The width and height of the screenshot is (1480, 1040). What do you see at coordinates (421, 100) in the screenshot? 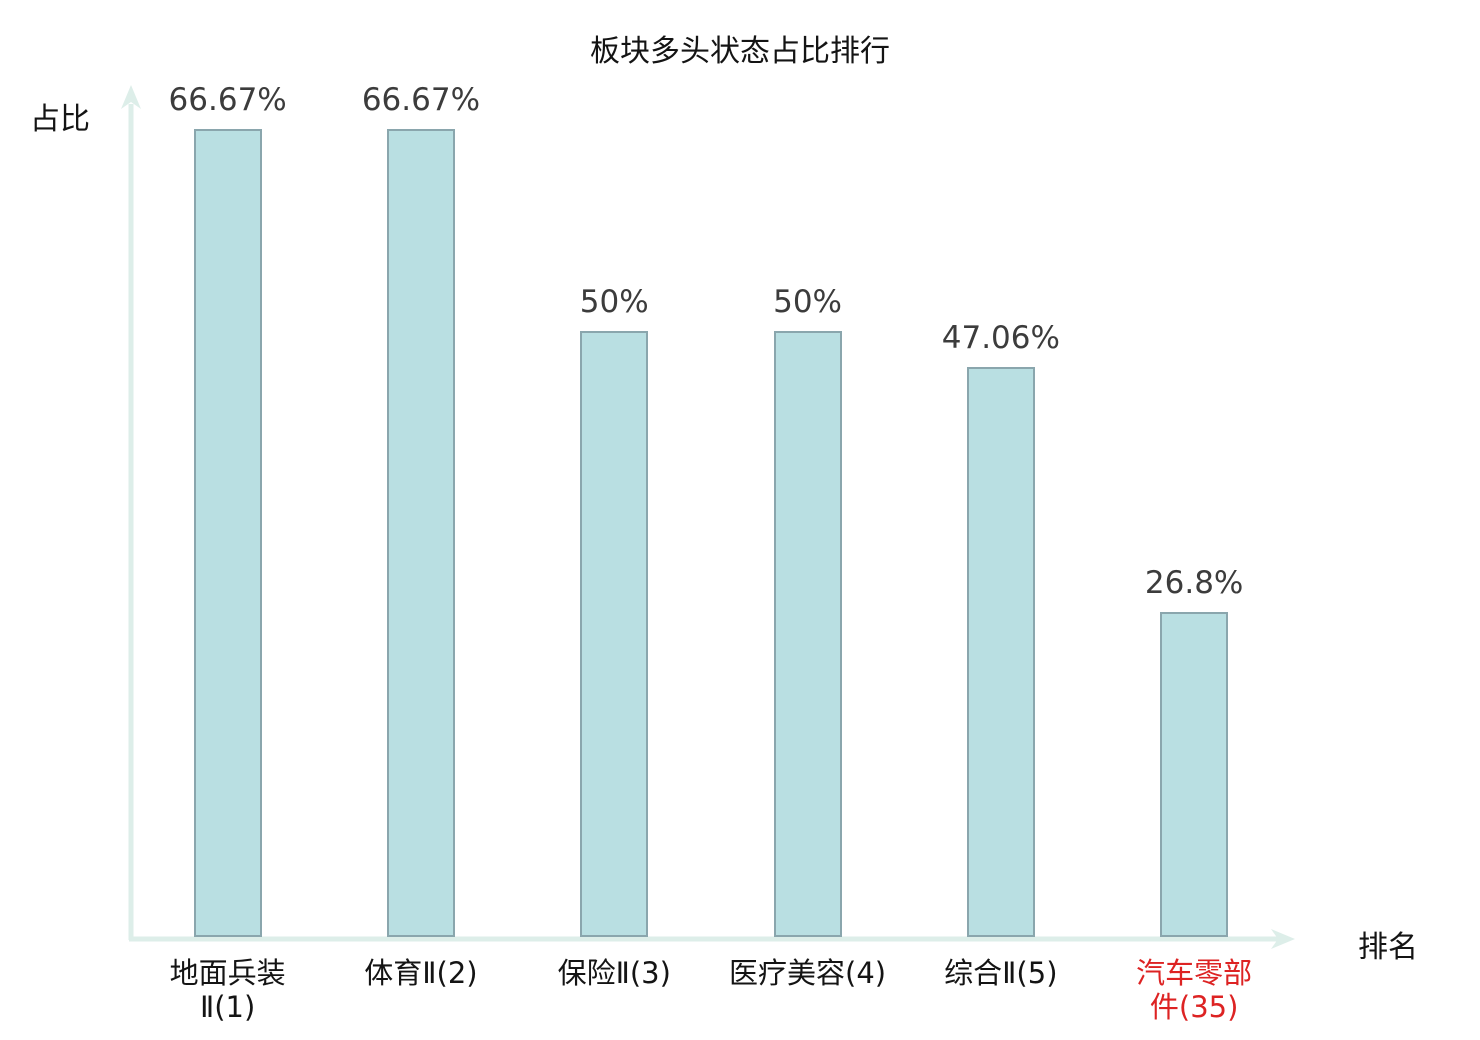
I see `bar-value-label-2: 66.67%` at bounding box center [421, 100].